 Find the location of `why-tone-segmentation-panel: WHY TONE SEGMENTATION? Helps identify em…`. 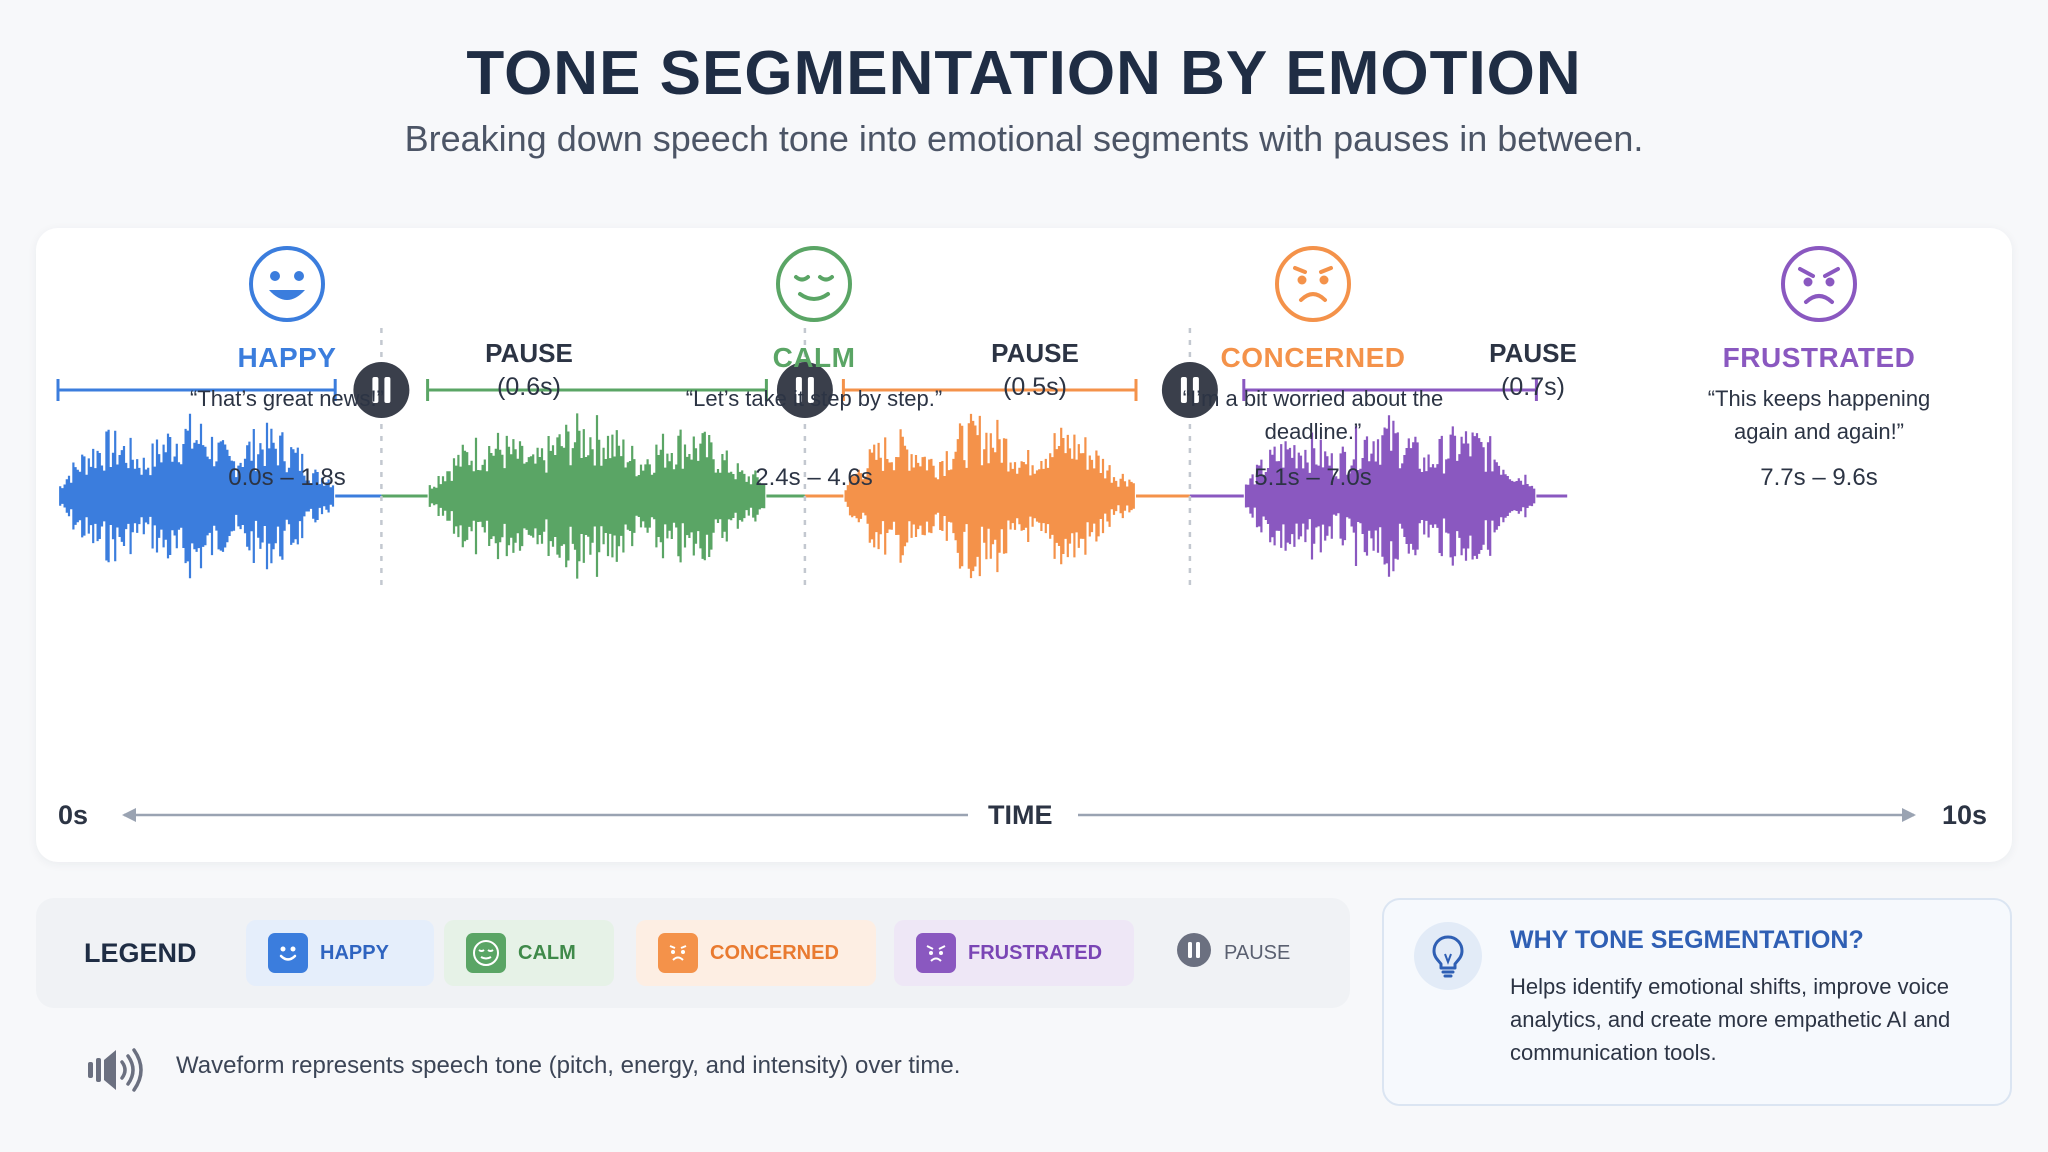

why-tone-segmentation-panel: WHY TONE SEGMENTATION? Helps identify em… is located at coordinates (1697, 1002).